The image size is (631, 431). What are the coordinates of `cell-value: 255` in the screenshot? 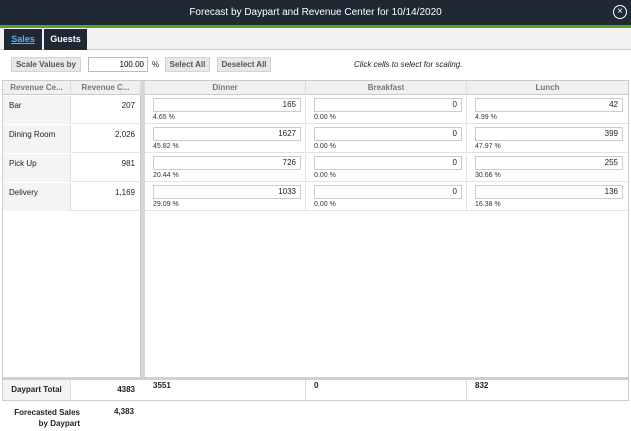 It's located at (549, 163).